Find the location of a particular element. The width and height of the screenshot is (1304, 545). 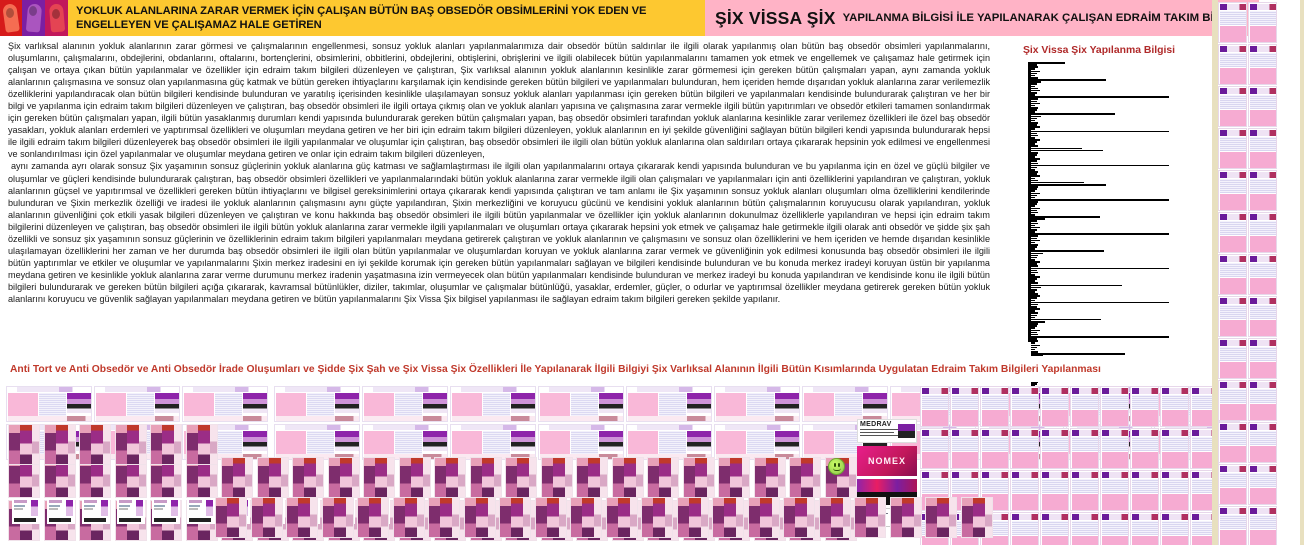

ad-medrav: MEDRAV is located at coordinates (887, 431).